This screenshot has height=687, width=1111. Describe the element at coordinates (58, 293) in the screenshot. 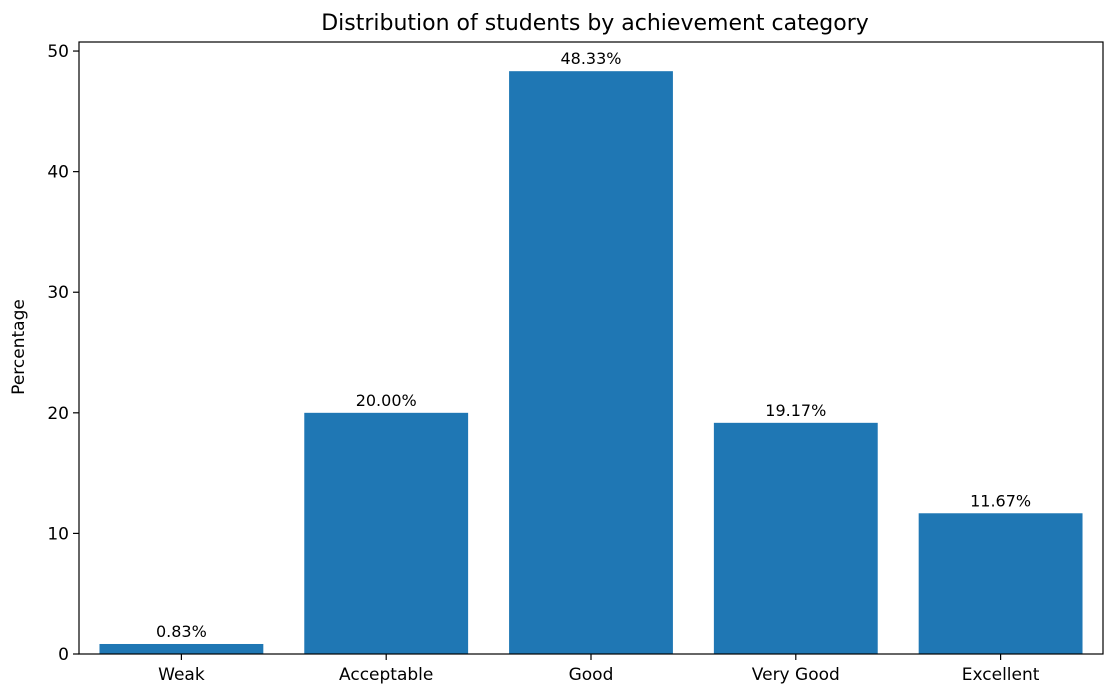

I see `y-tick-label: 30` at that location.